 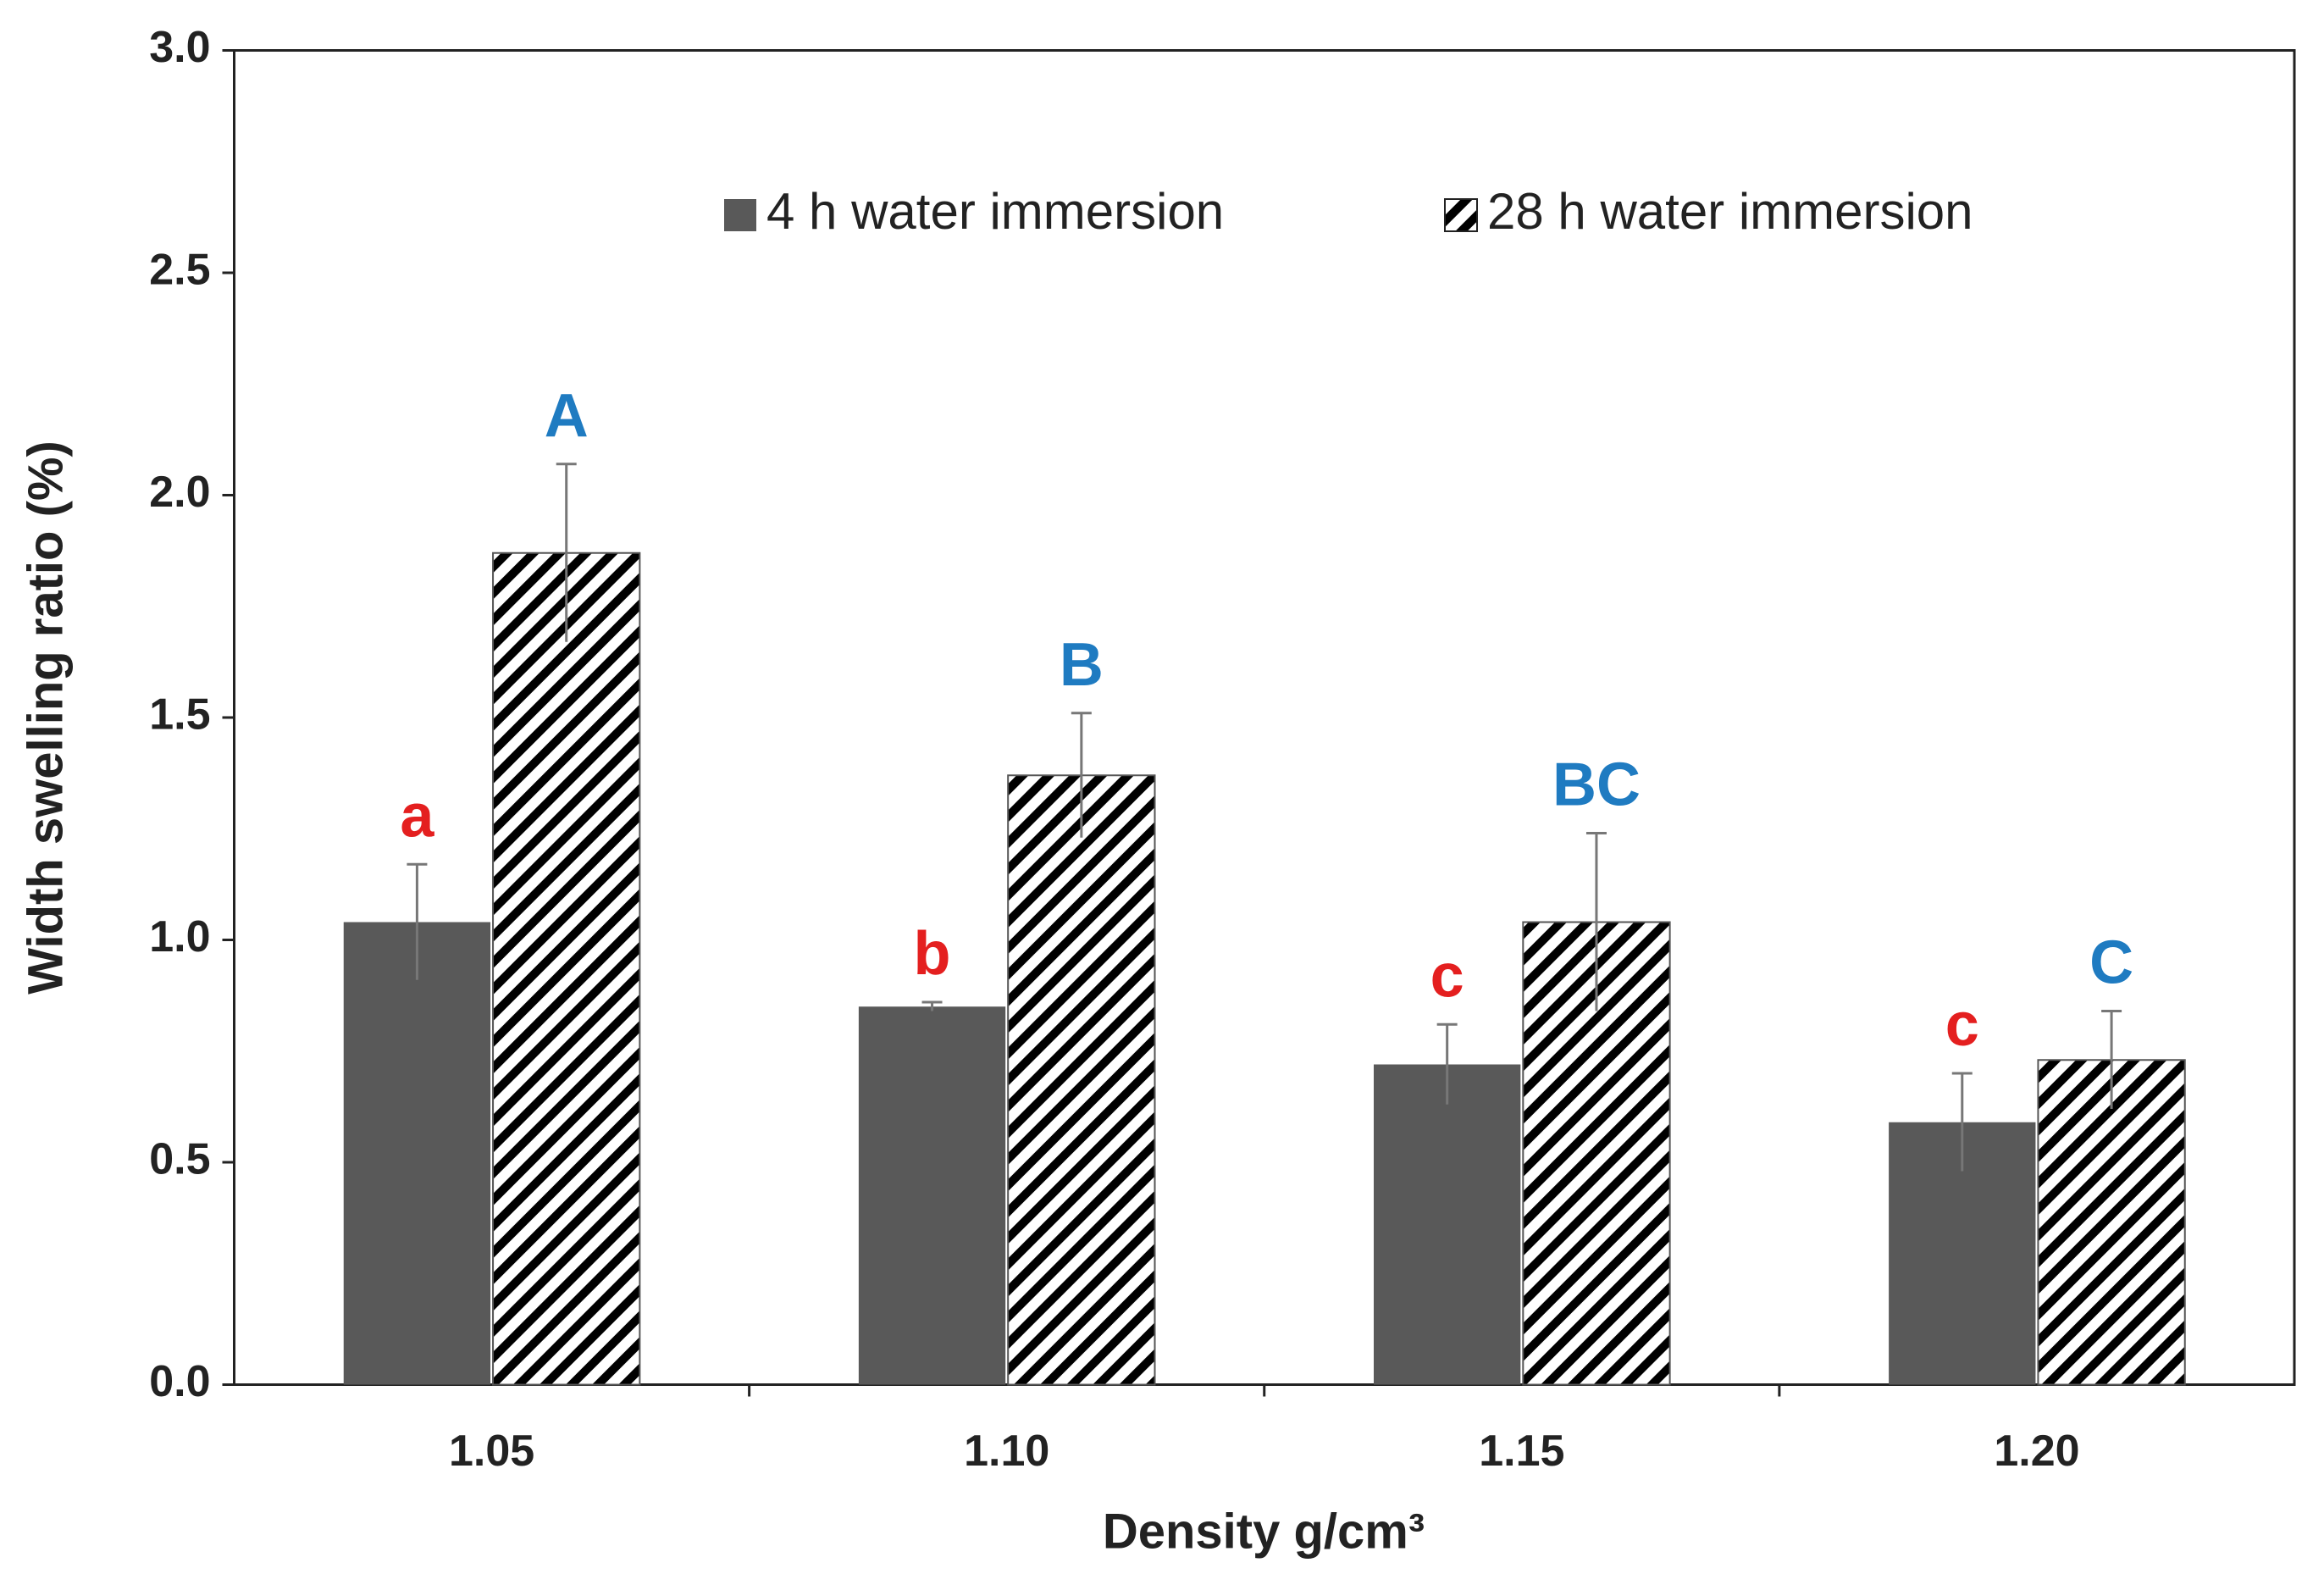 I want to click on legend-label: 28 h water immersion, so click(x=1730, y=212).